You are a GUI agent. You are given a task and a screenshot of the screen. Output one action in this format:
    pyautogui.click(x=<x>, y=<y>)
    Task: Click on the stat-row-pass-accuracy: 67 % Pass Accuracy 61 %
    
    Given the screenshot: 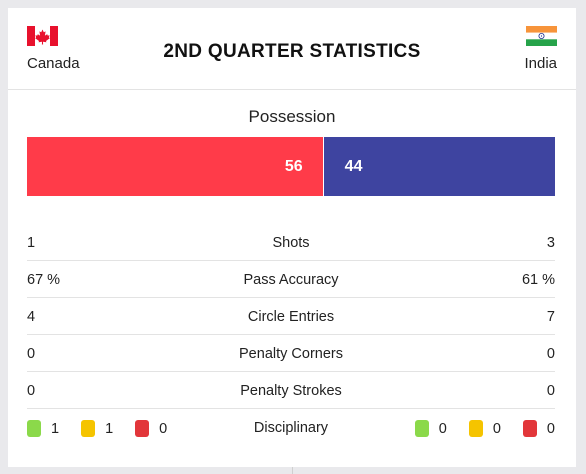 What is the action you would take?
    pyautogui.click(x=291, y=279)
    